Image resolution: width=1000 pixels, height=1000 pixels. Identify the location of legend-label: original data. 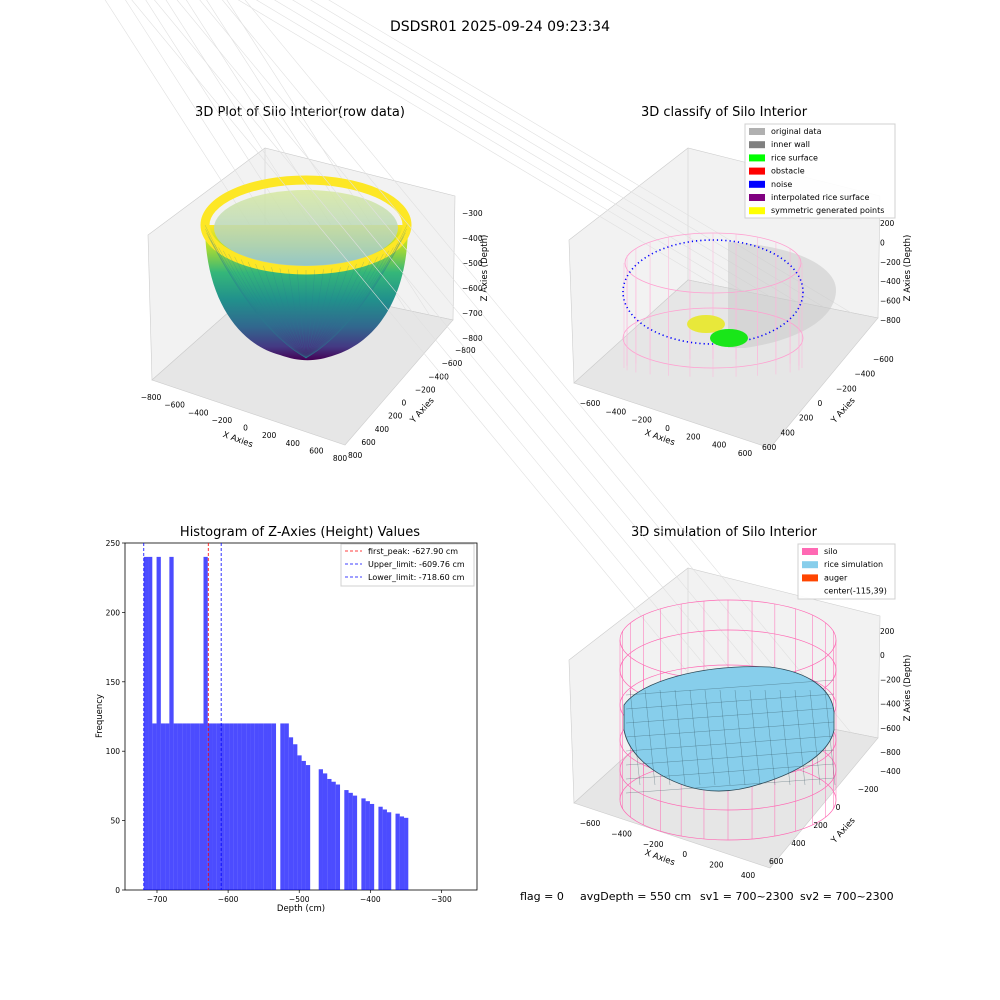
(796, 131).